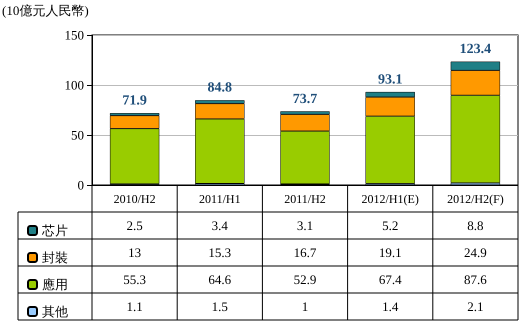  What do you see at coordinates (134, 306) in the screenshot?
I see `data-label: 1.1` at bounding box center [134, 306].